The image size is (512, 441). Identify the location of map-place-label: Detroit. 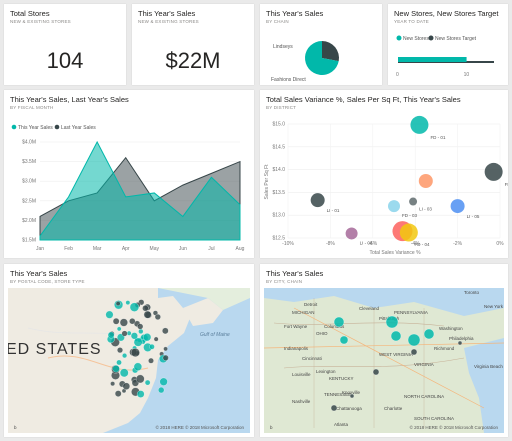
(311, 304).